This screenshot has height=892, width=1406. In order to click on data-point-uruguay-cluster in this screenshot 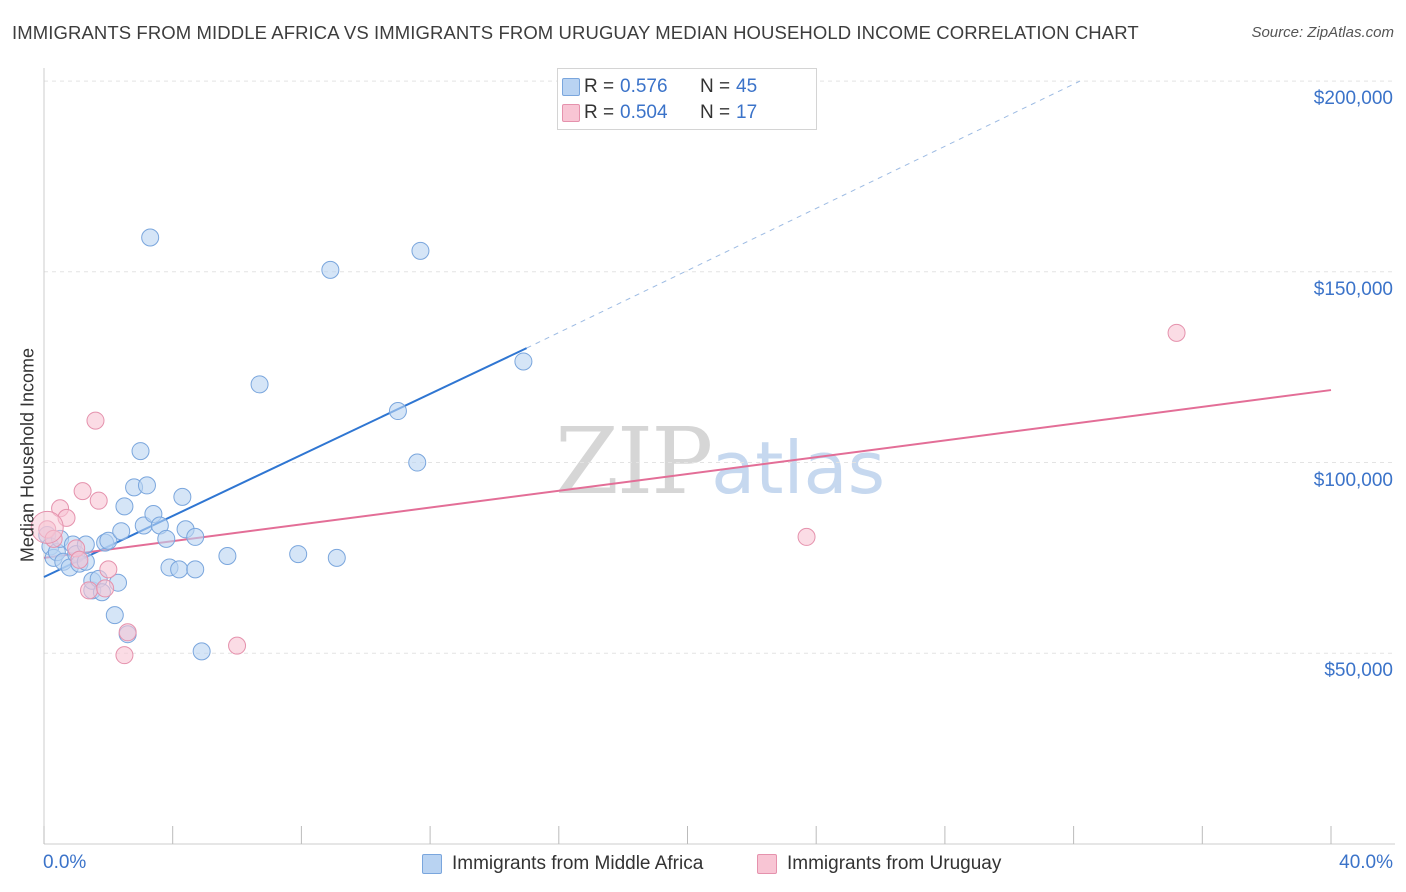, I will do `click(47, 527)`.